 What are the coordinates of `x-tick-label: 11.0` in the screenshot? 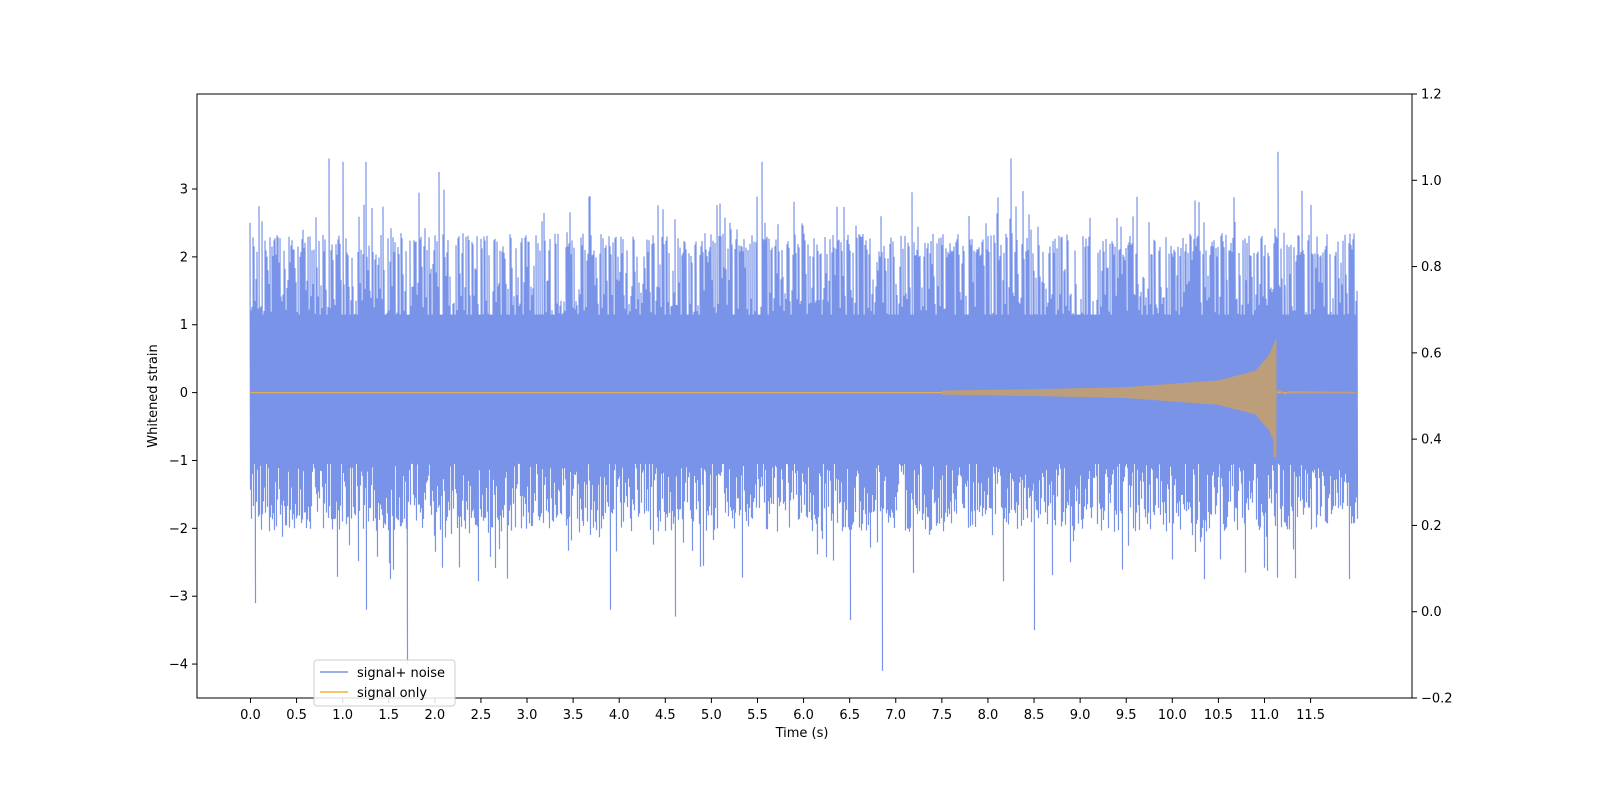 It's located at (1264, 715).